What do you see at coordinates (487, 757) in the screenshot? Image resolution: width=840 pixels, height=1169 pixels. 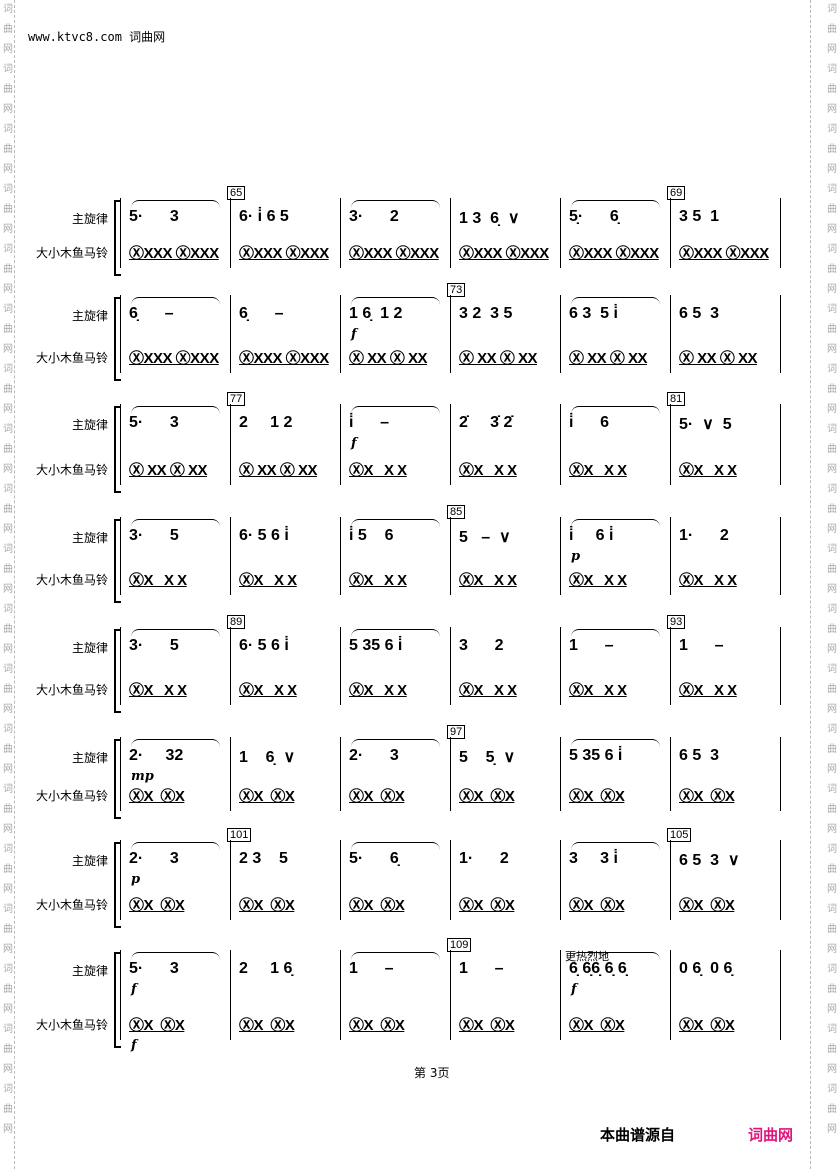 I see `melody-notes: 5 5̣ ∨` at bounding box center [487, 757].